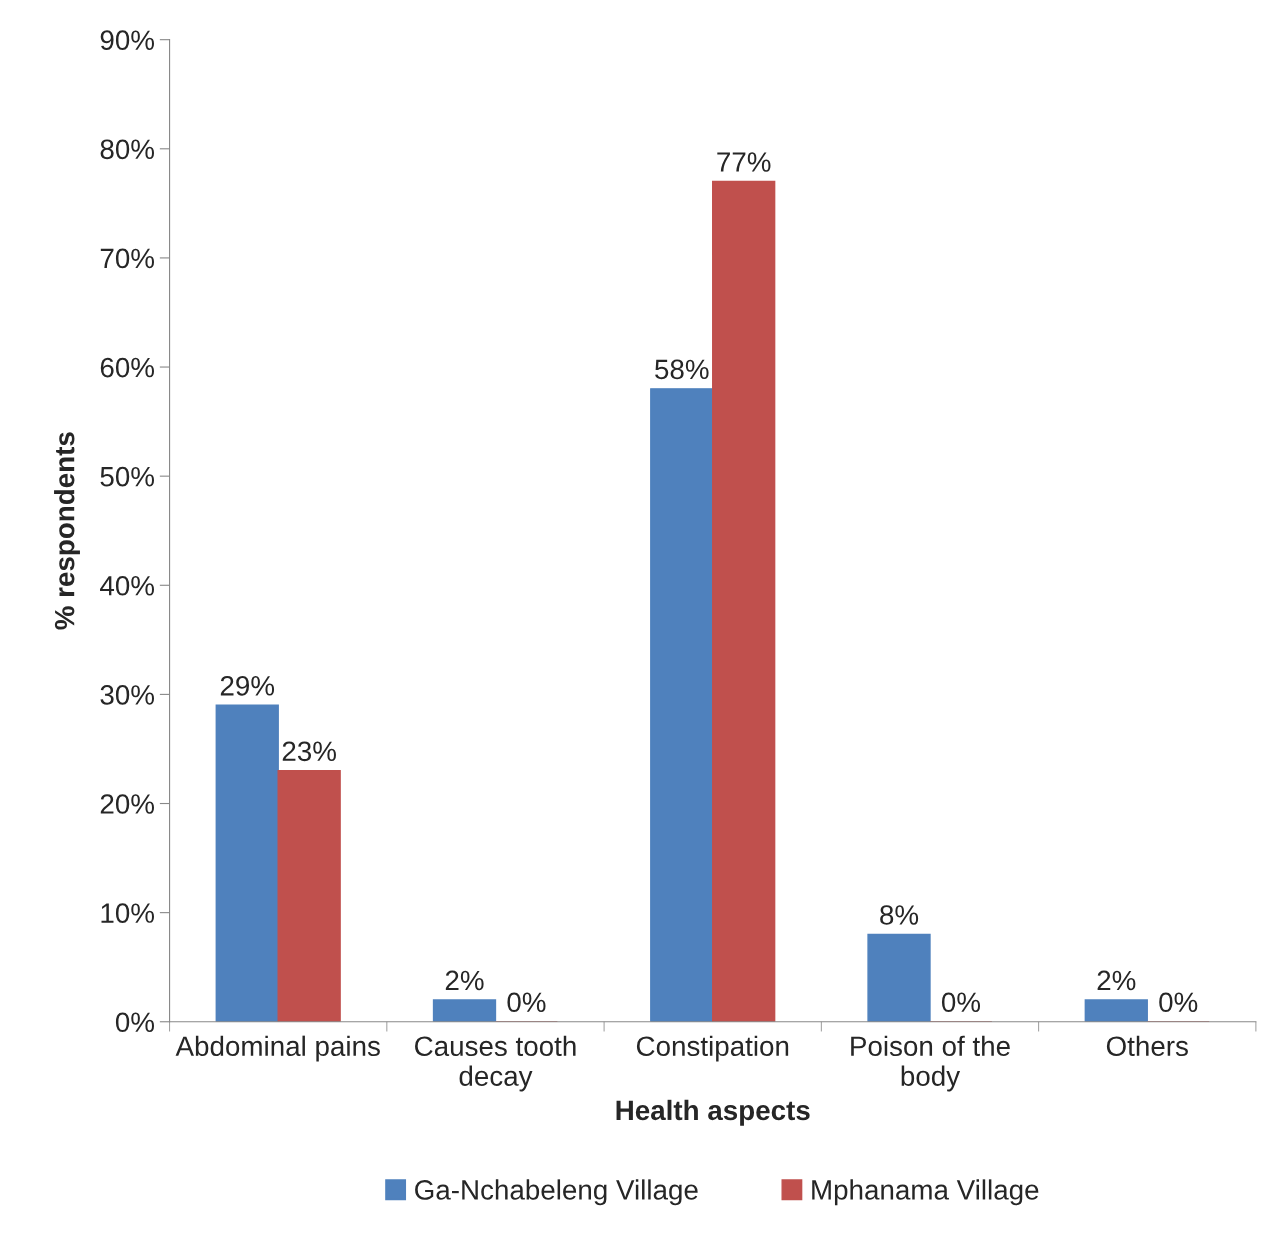 This screenshot has height=1240, width=1275. What do you see at coordinates (247, 685) in the screenshot?
I see `data-label: 29%` at bounding box center [247, 685].